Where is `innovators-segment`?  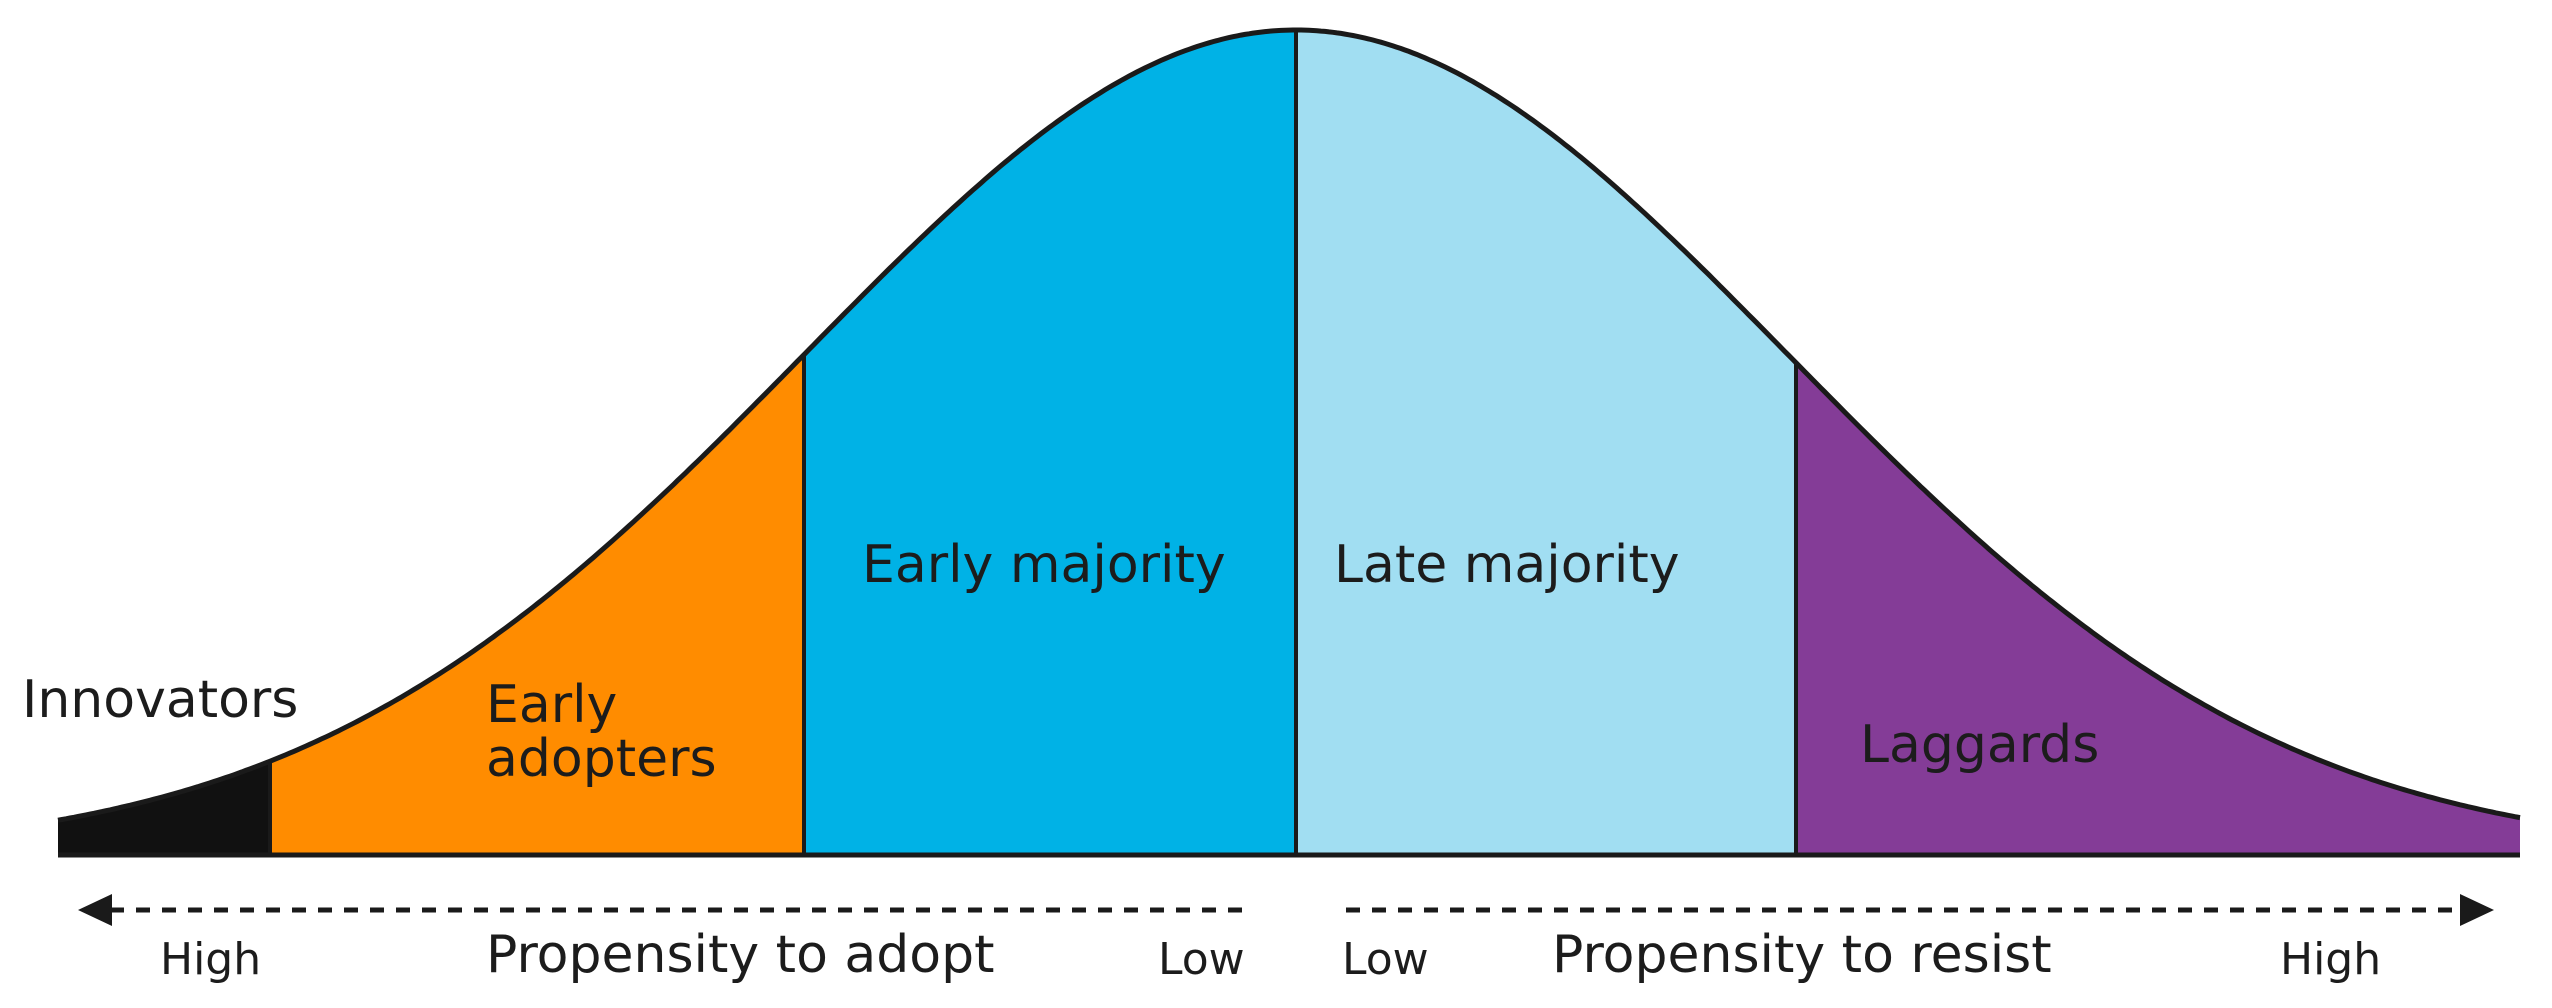
innovators-segment is located at coordinates (164, 808).